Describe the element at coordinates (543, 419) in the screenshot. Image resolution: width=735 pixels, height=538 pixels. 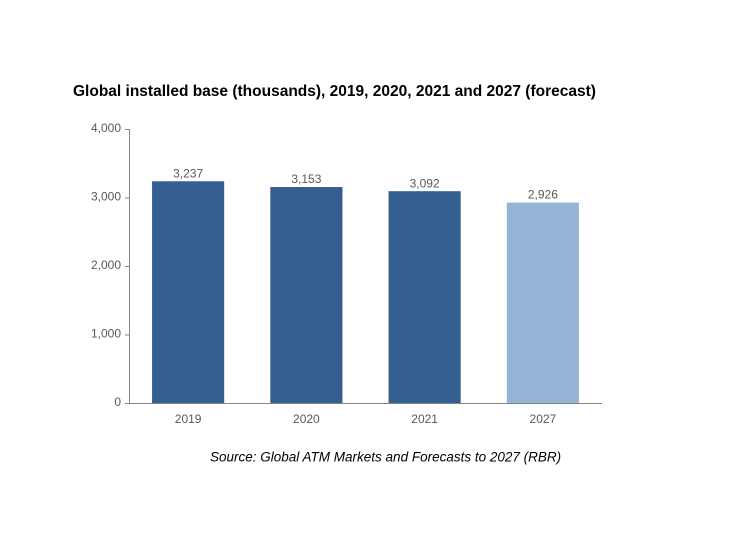
I see `x-tick-label: 2027` at that location.